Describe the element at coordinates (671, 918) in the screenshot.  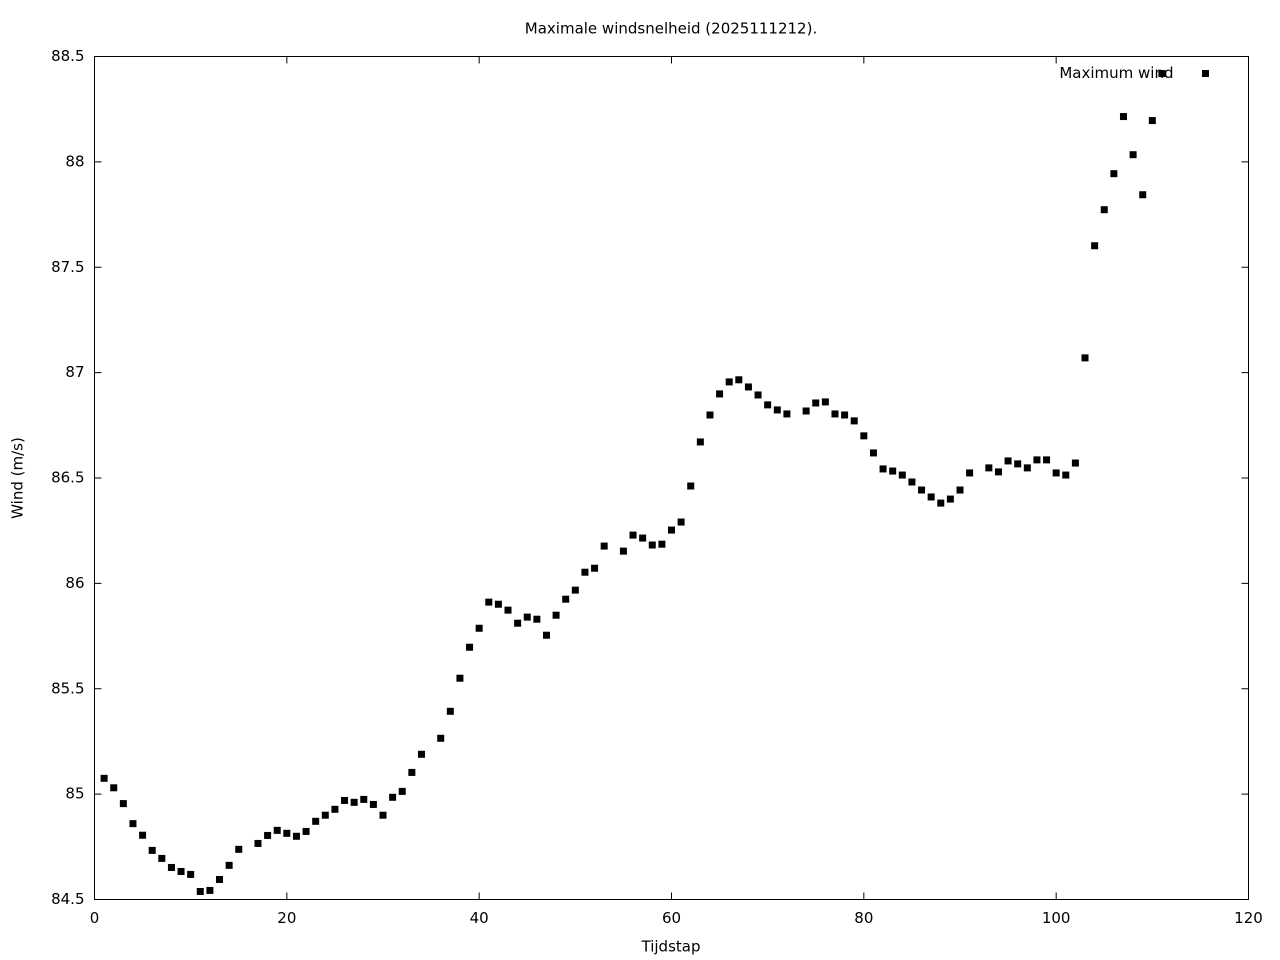
I see `x-tick-label: 60` at that location.